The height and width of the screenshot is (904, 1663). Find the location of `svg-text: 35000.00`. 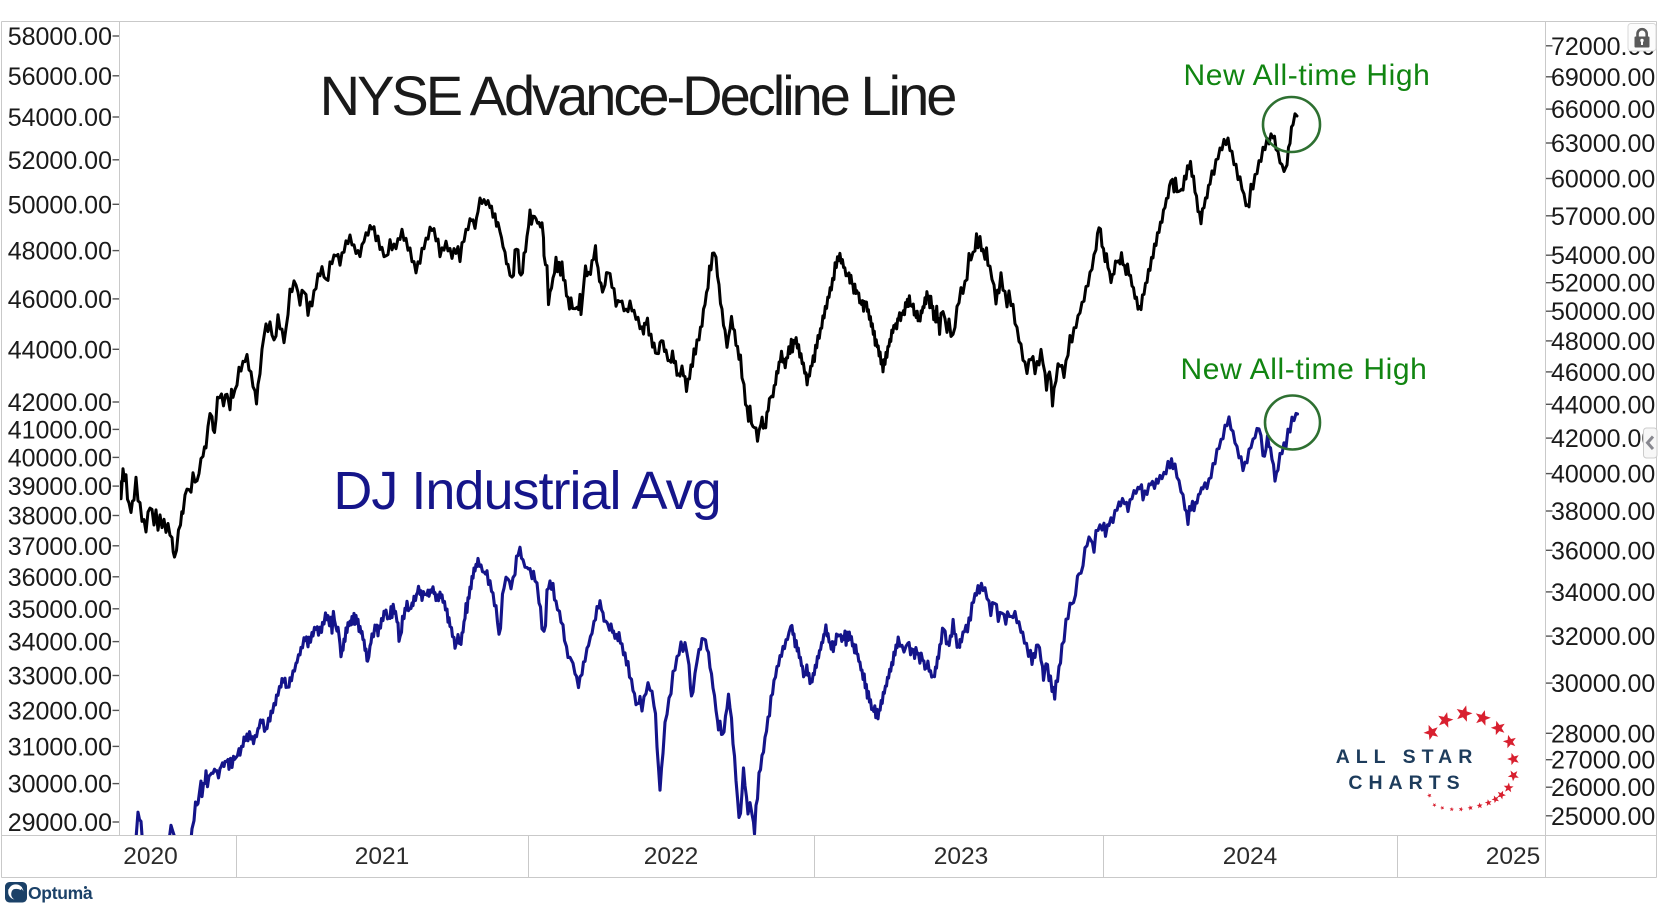

svg-text: 35000.00 is located at coordinates (60, 610).